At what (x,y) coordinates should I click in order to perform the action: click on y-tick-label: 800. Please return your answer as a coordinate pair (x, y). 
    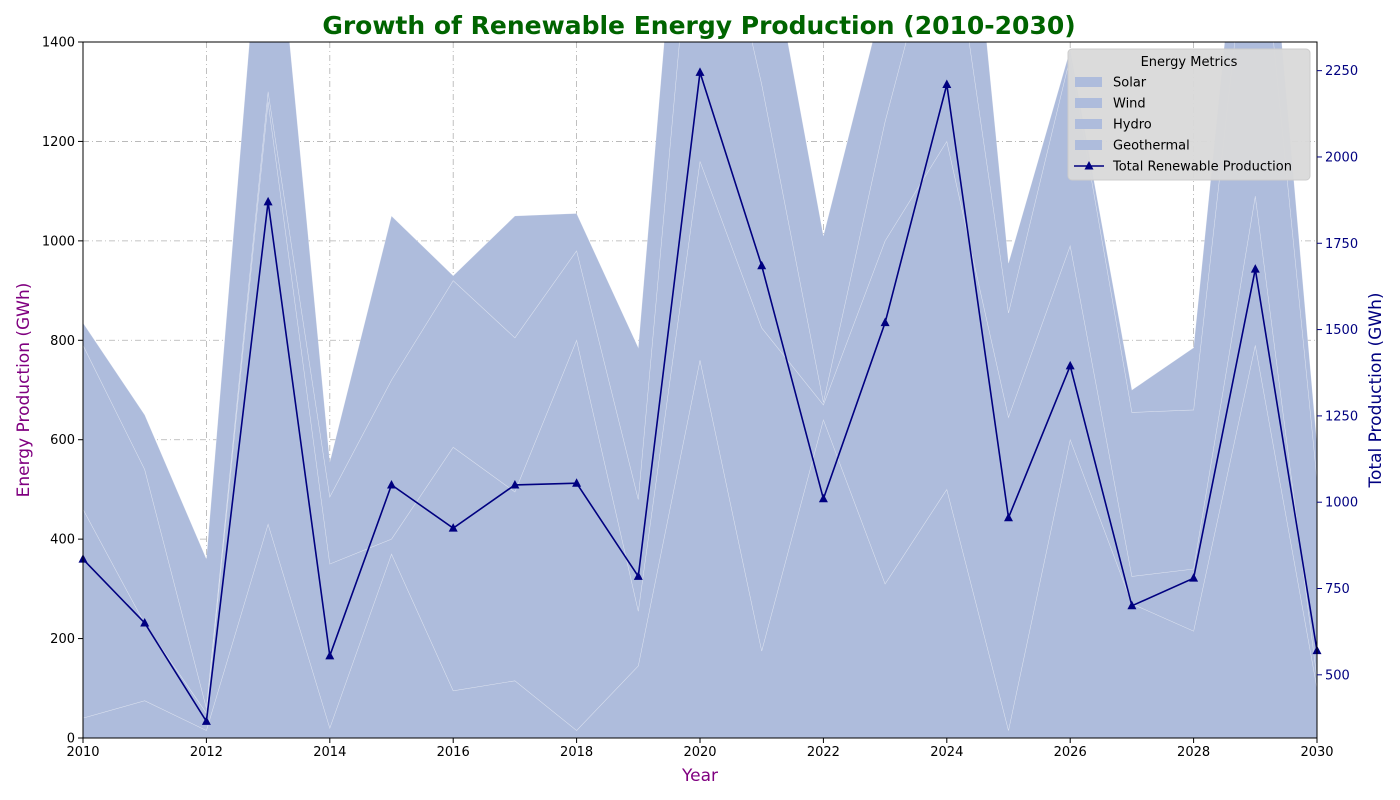
    Looking at the image, I should click on (62, 341).